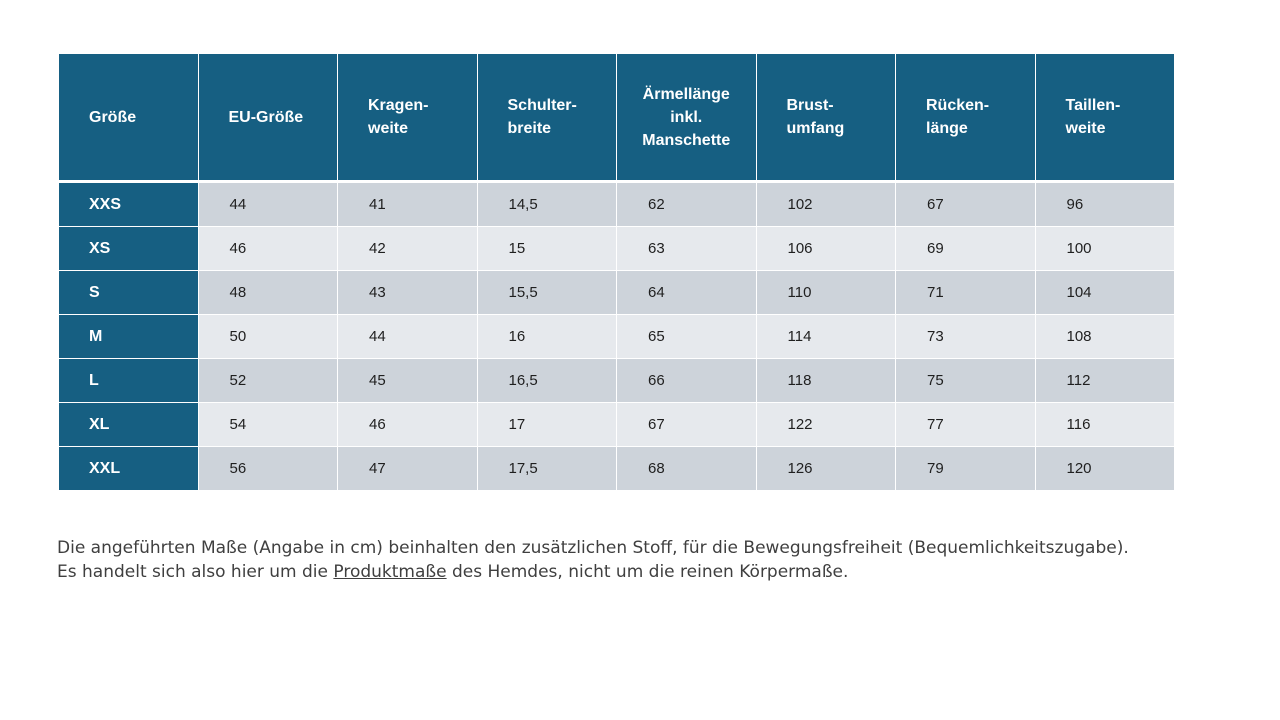 Image resolution: width=1280 pixels, height=720 pixels. I want to click on cell-rueckenlaenge: 71, so click(965, 292).